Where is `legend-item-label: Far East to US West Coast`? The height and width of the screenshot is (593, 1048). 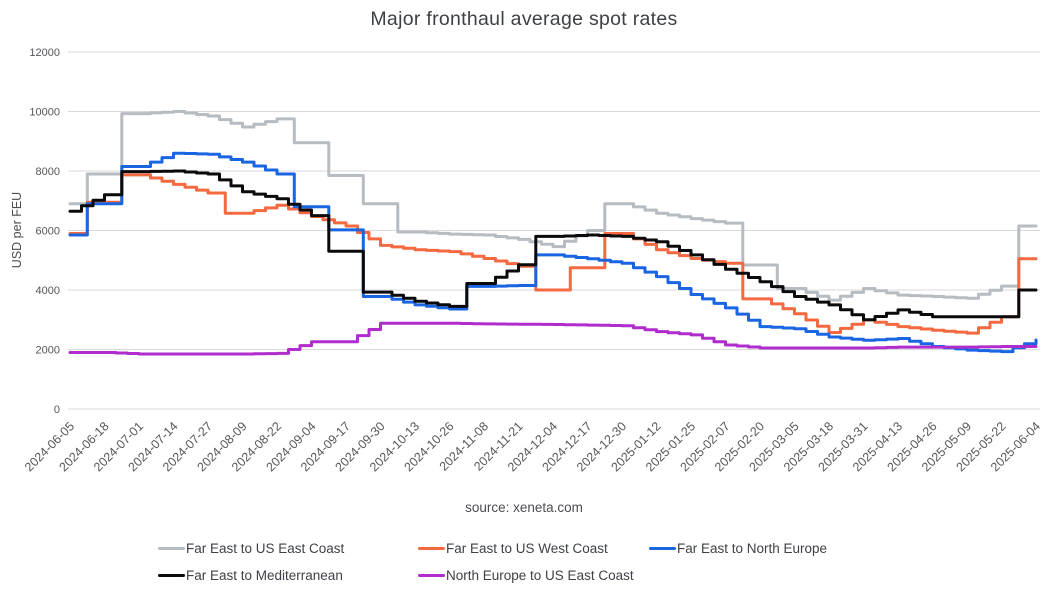 legend-item-label: Far East to US West Coast is located at coordinates (527, 548).